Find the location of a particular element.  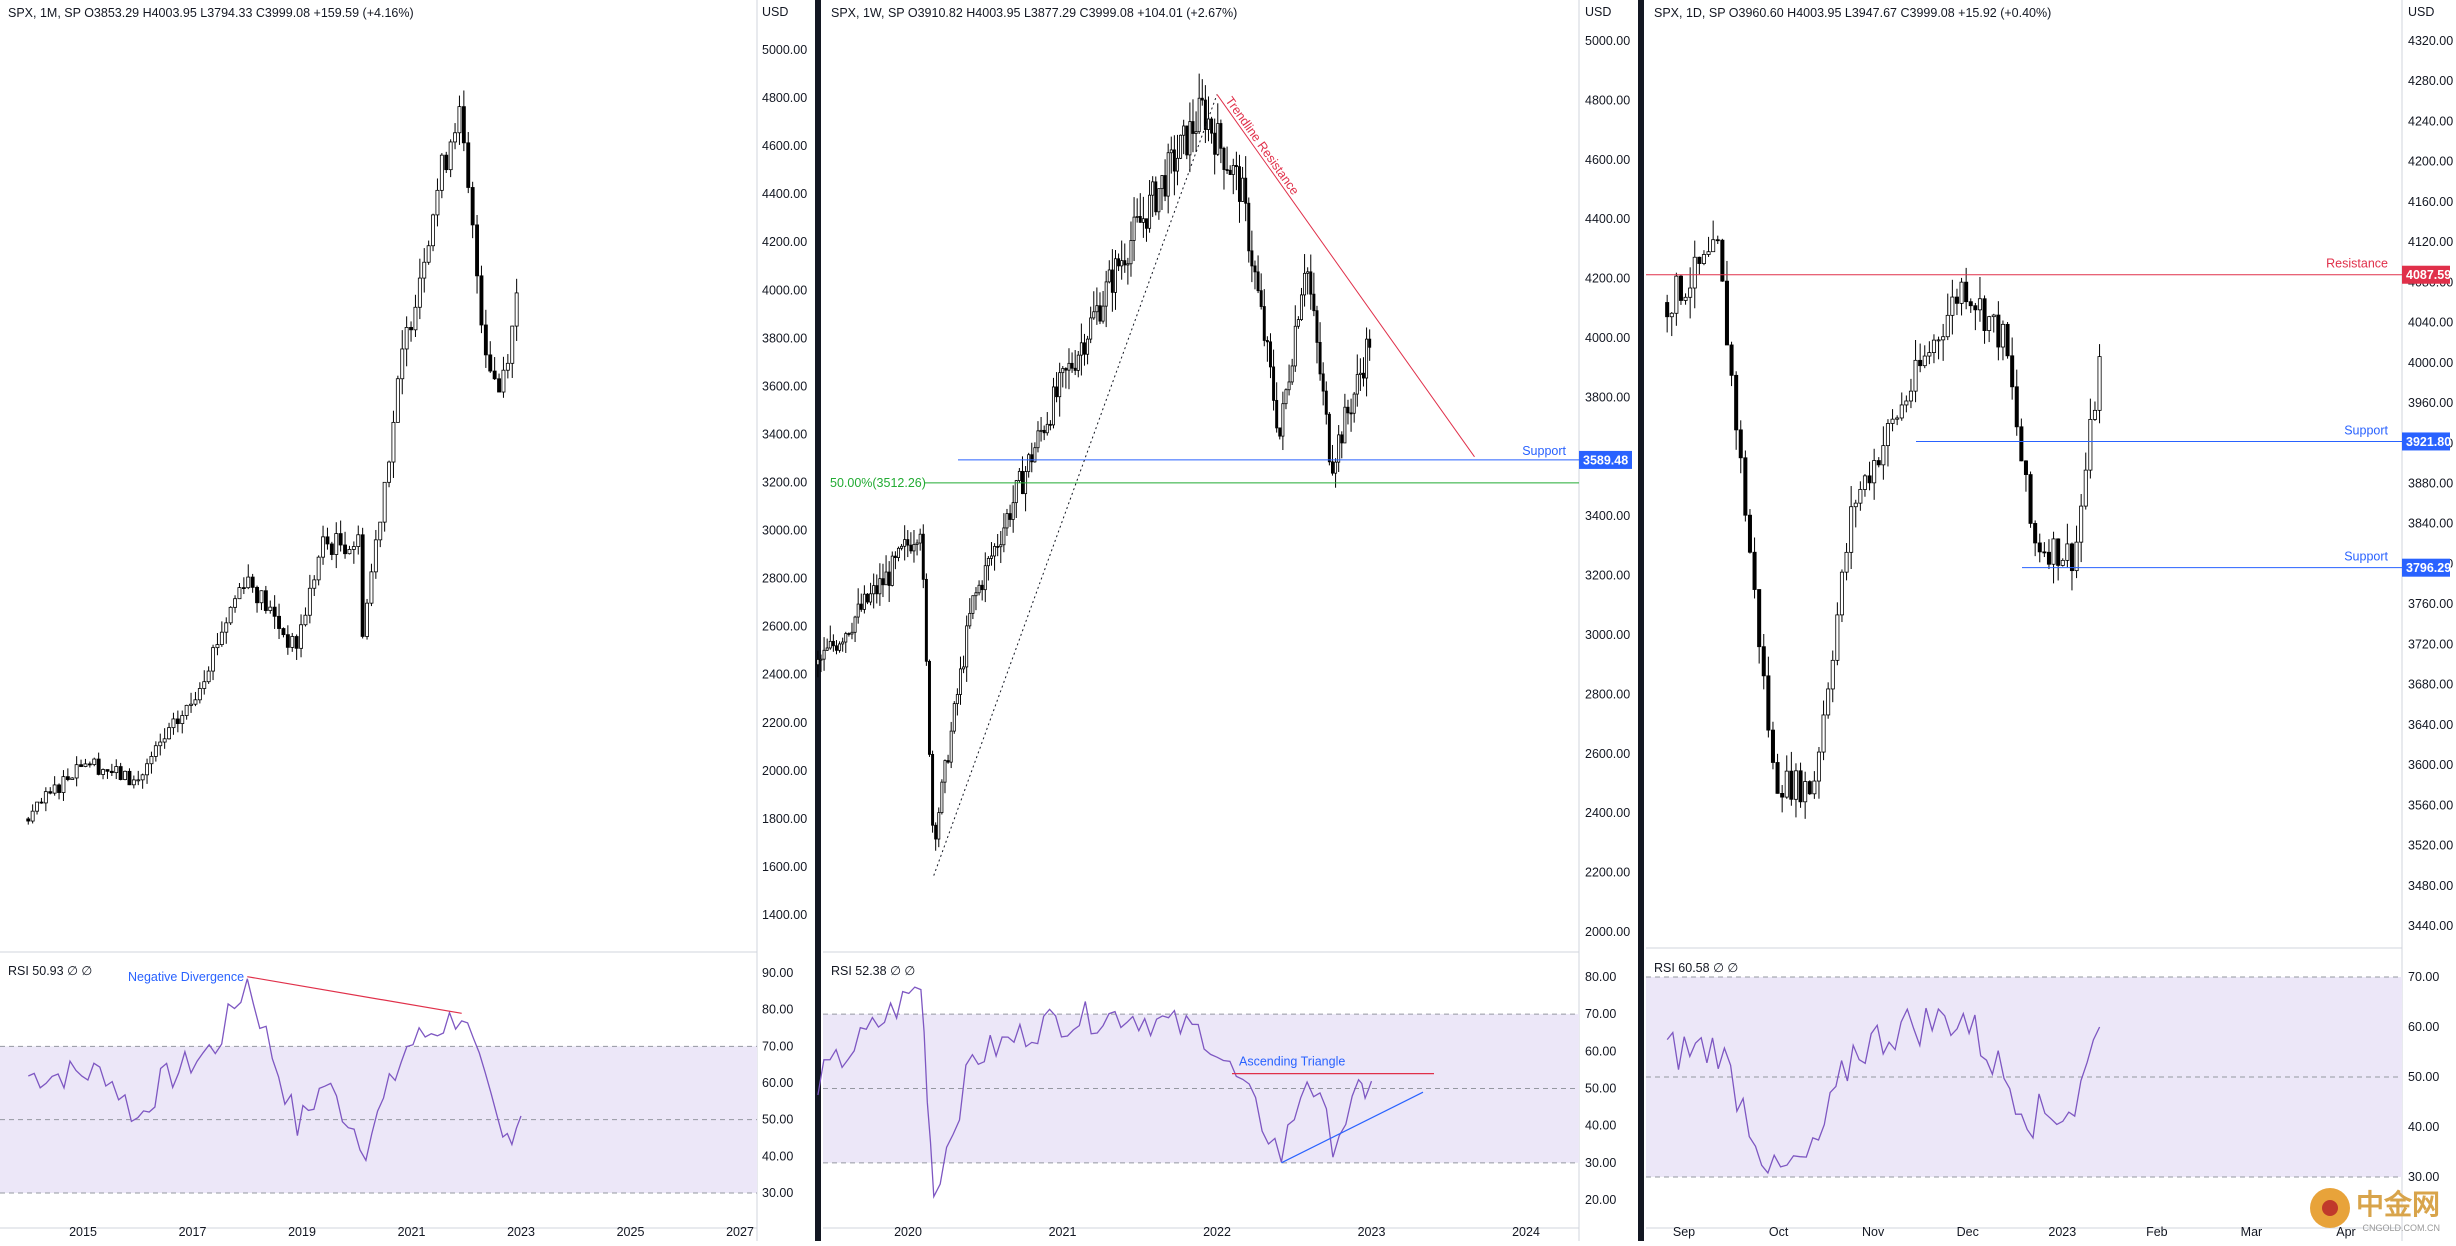

pane3-price-tick: 3600.00 is located at coordinates (2430, 765).